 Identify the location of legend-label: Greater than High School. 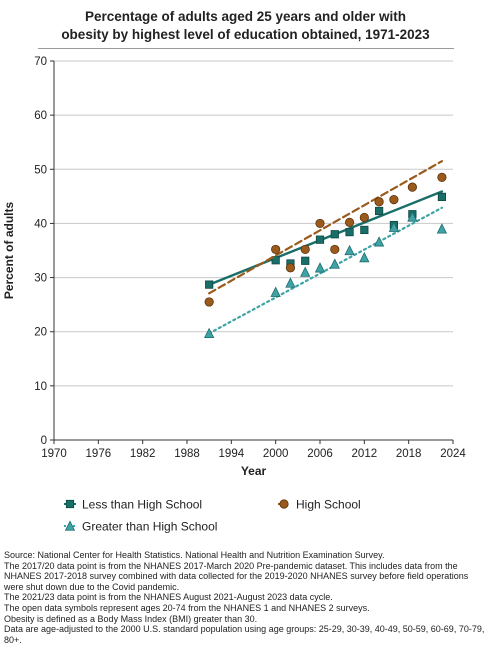
(149, 527).